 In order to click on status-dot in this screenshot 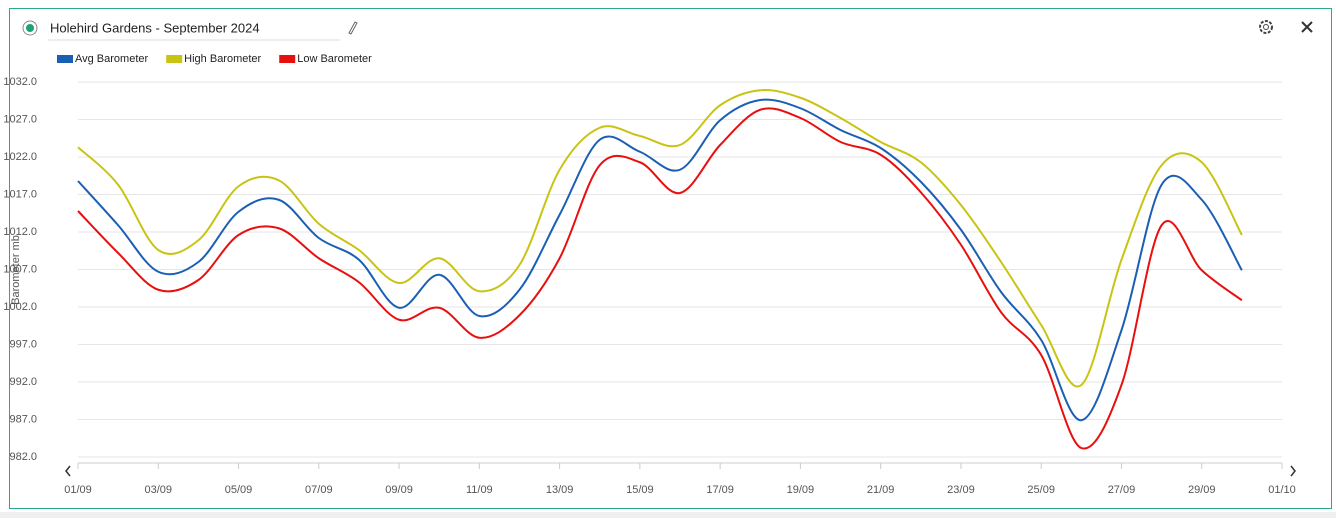, I will do `click(30, 28)`.